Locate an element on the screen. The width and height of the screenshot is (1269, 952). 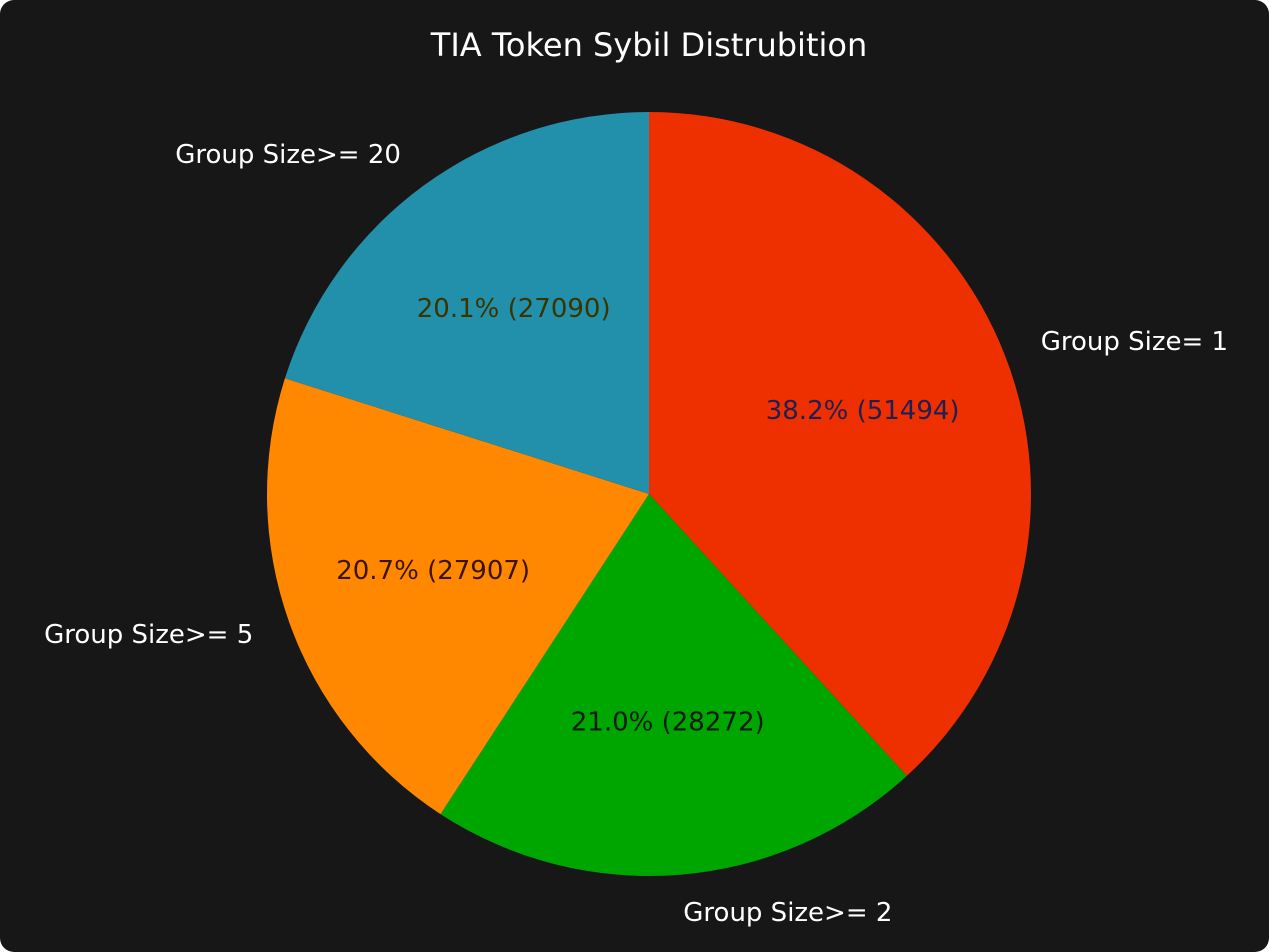
chart-title: TIA Token Sybil Distrubition is located at coordinates (648, 45).